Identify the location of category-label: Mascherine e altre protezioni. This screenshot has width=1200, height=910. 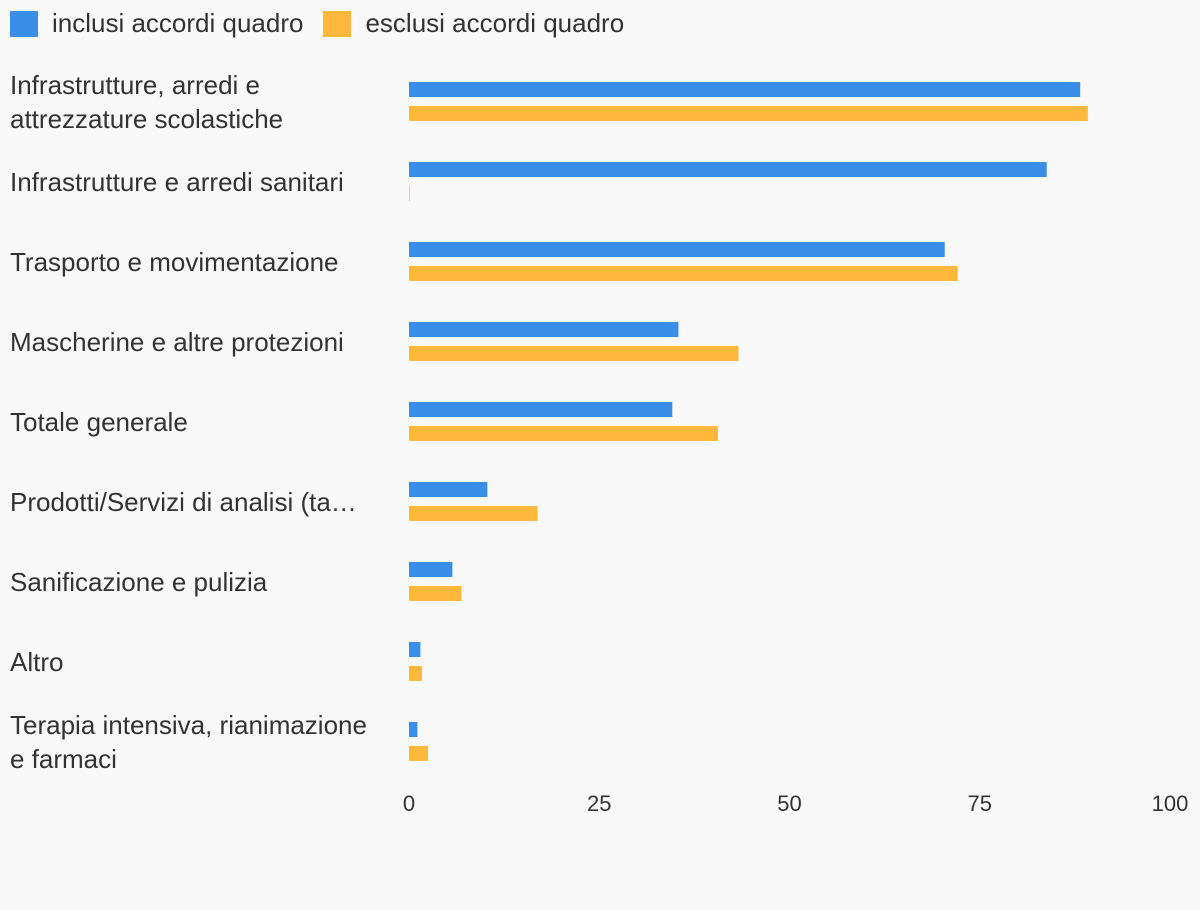
(177, 342).